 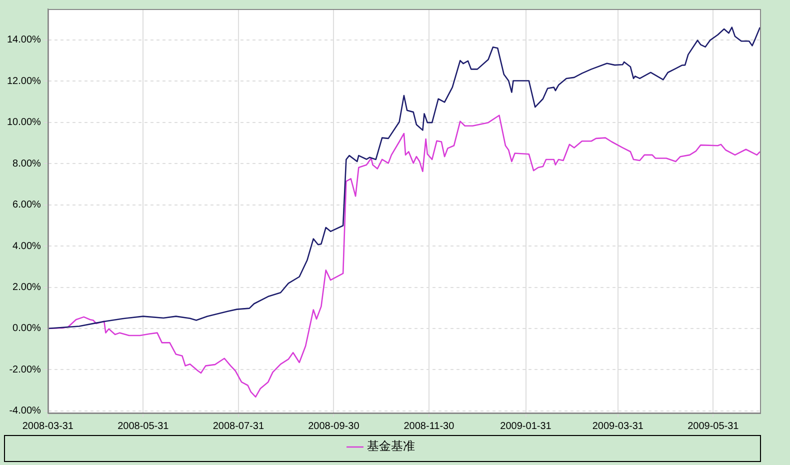 I want to click on legend-label: 基金基准, so click(x=391, y=446).